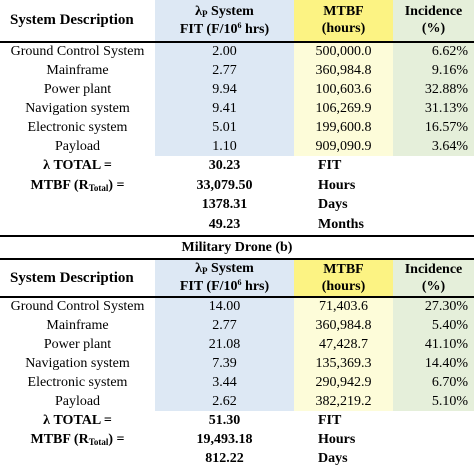  What do you see at coordinates (343, 306) in the screenshot?
I see `mtbf-value: 71,403.6` at bounding box center [343, 306].